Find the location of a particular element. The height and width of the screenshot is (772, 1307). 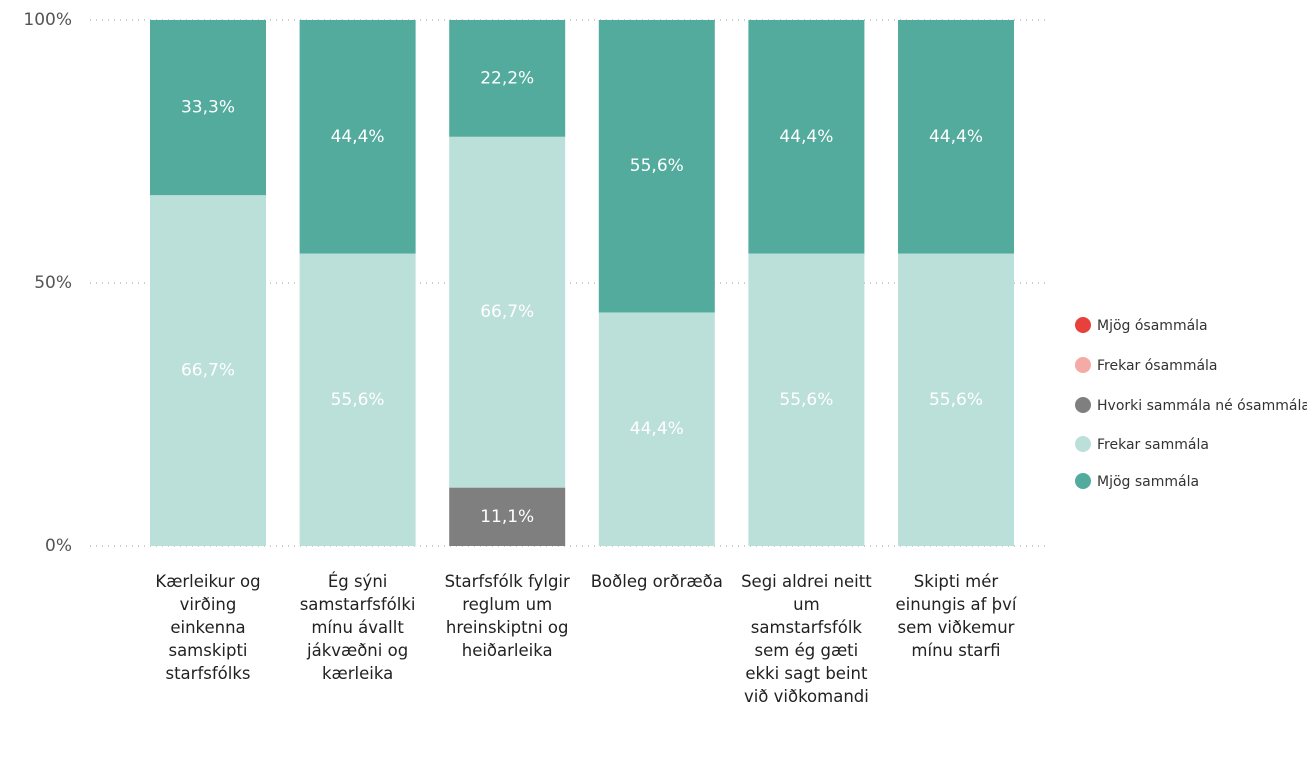

value-label: 22,2% is located at coordinates (507, 78).